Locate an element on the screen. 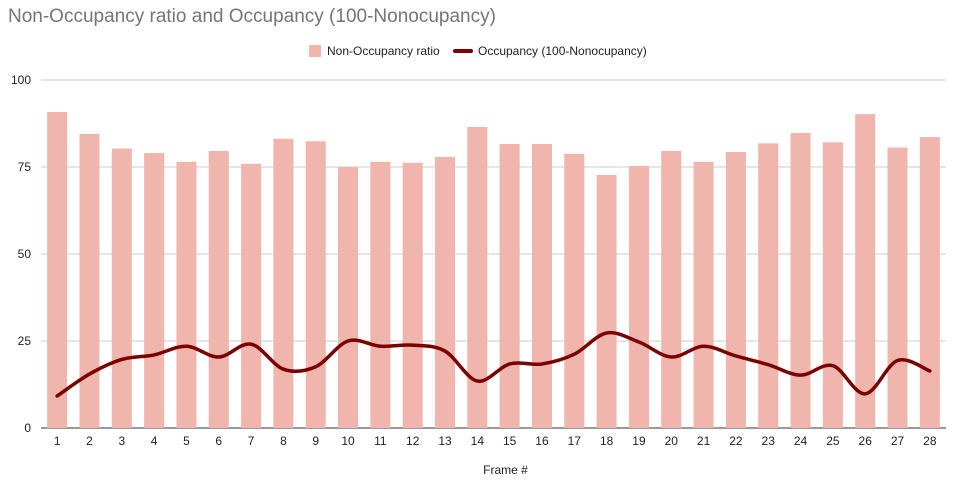 The height and width of the screenshot is (483, 963). y-tick-label: 25 is located at coordinates (25, 341).